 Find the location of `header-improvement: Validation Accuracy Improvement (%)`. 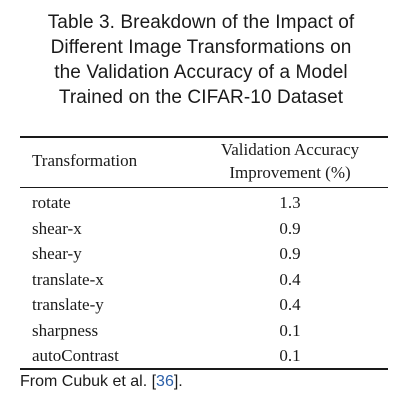

header-improvement: Validation Accuracy Improvement (%) is located at coordinates (290, 161).